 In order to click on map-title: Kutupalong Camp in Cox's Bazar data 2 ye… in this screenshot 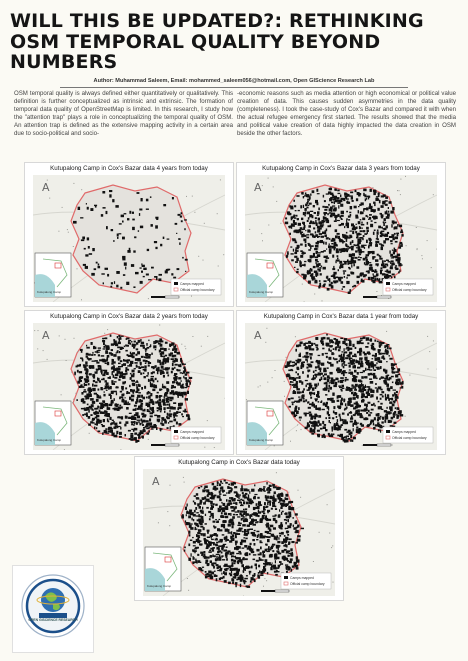, I will do `click(129, 316)`.